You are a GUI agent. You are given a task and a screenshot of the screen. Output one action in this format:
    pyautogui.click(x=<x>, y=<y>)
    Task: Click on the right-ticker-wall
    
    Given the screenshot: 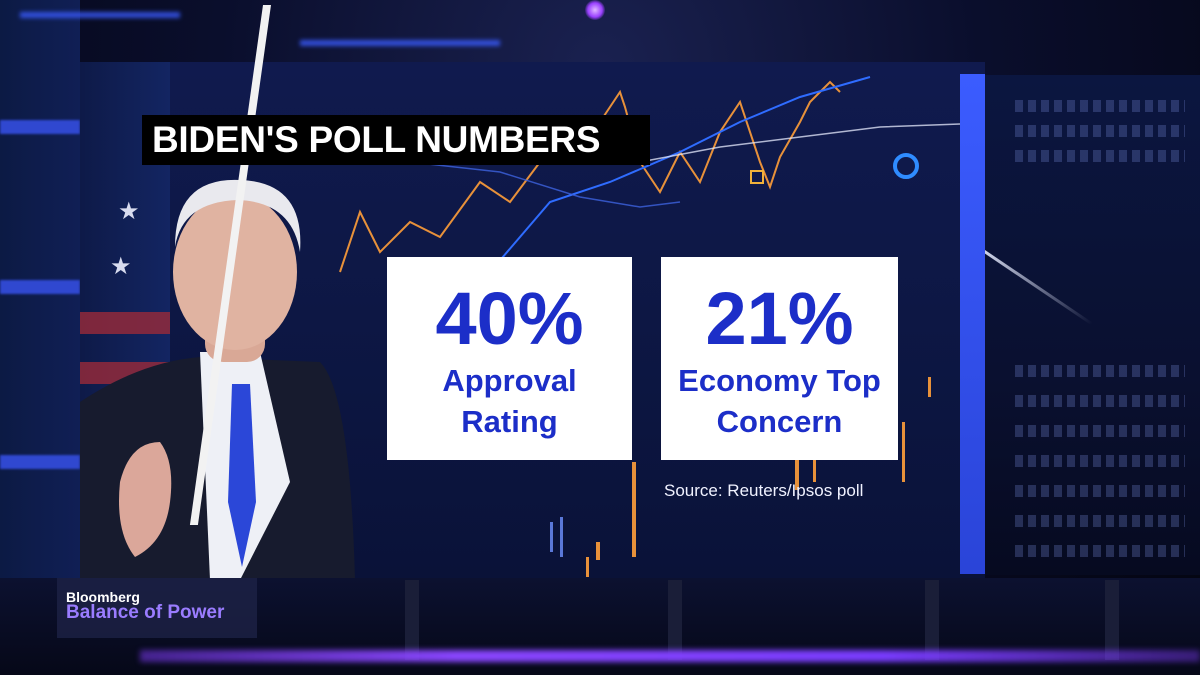 What is the action you would take?
    pyautogui.click(x=1092, y=325)
    